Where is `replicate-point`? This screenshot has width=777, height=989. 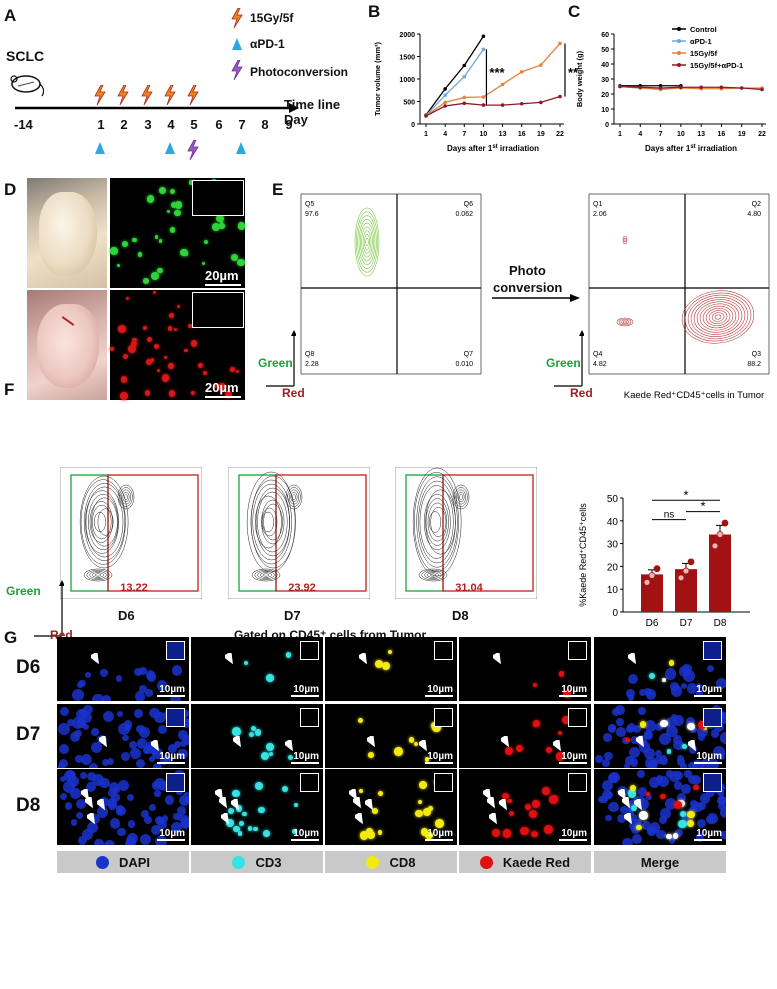
replicate-point is located at coordinates (647, 582).